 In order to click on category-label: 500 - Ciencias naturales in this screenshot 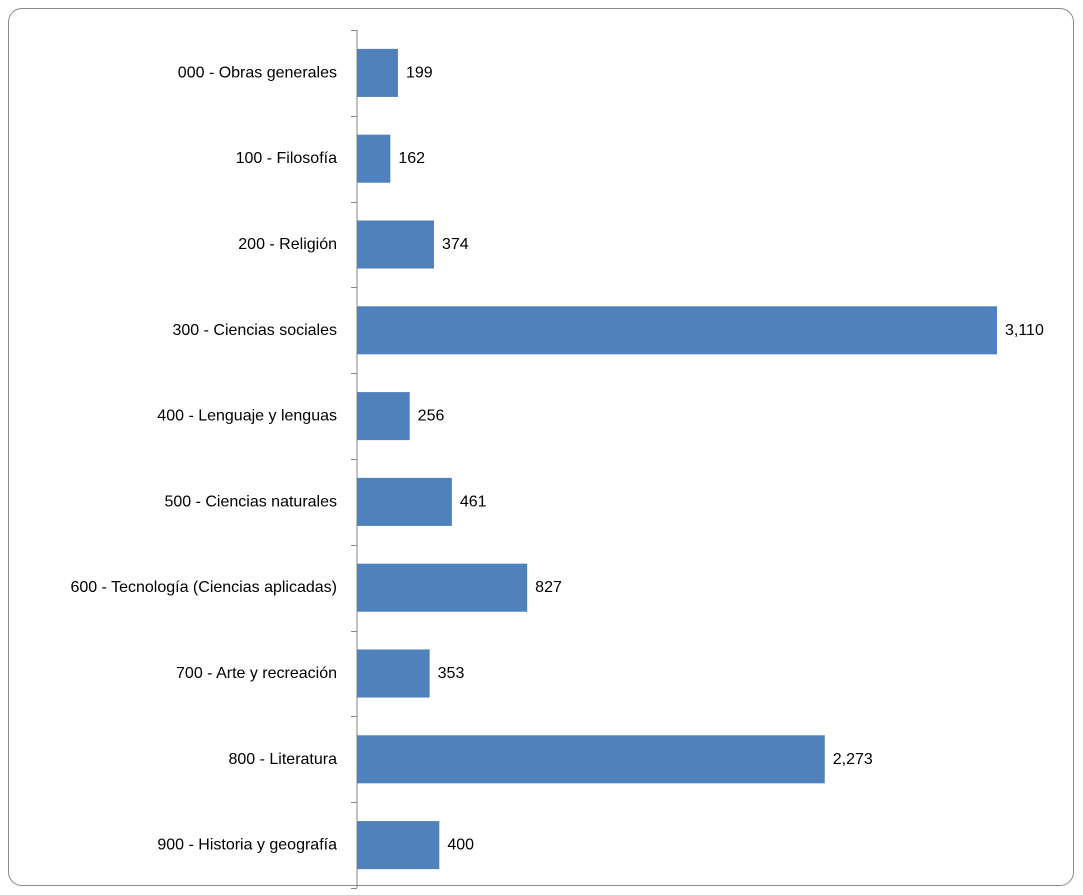, I will do `click(250, 501)`.